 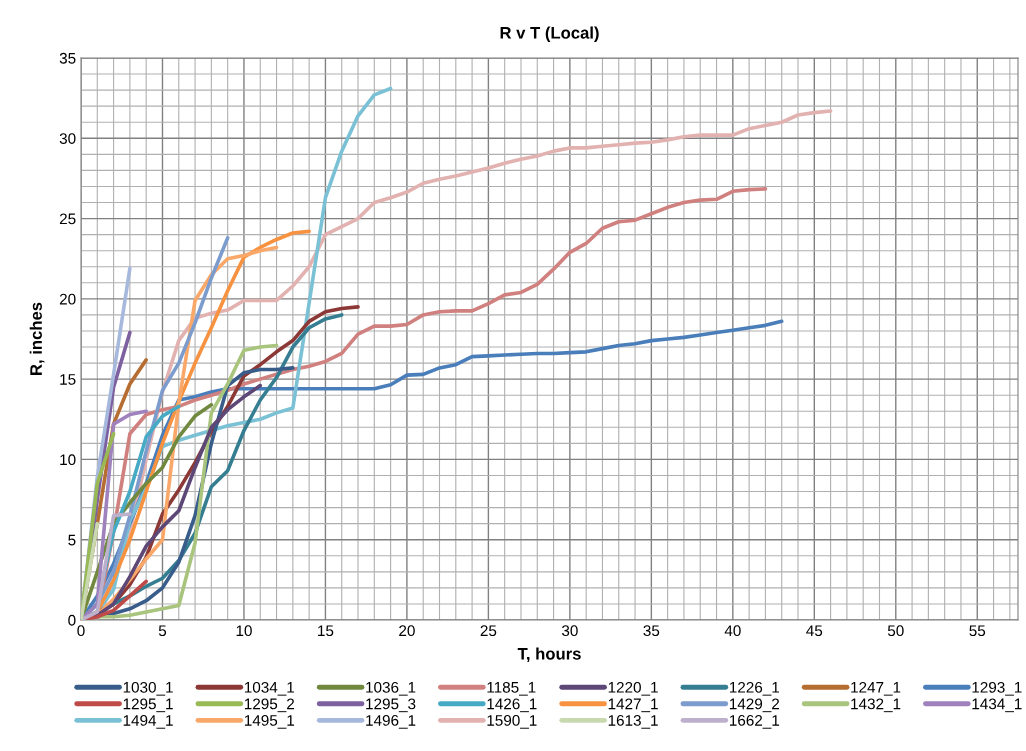 What do you see at coordinates (148, 705) in the screenshot?
I see `legend-label: 1295_1` at bounding box center [148, 705].